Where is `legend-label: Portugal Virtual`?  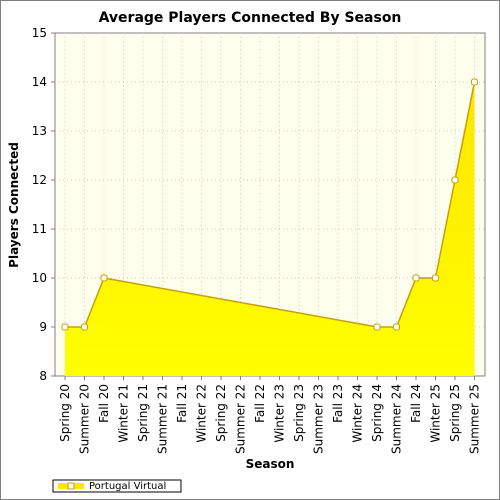
legend-label: Portugal Virtual is located at coordinates (127, 486).